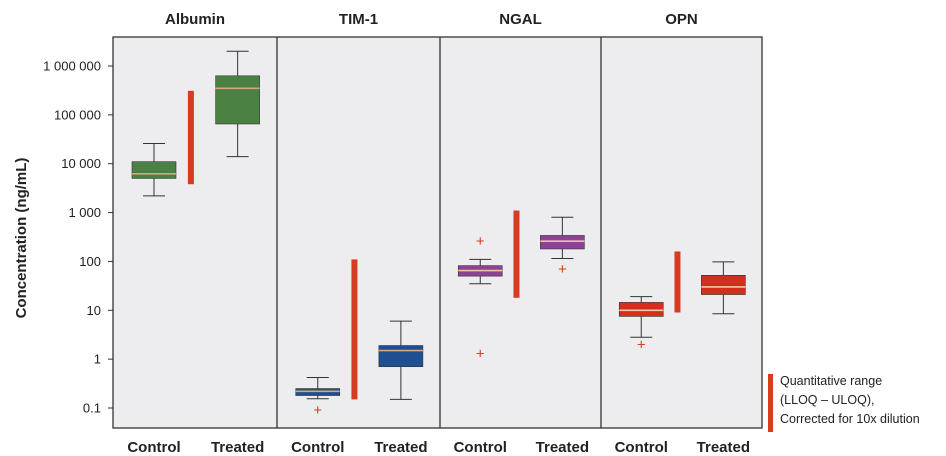  I want to click on legend-line-2: (LLOQ – ULOQ),, so click(827, 400).